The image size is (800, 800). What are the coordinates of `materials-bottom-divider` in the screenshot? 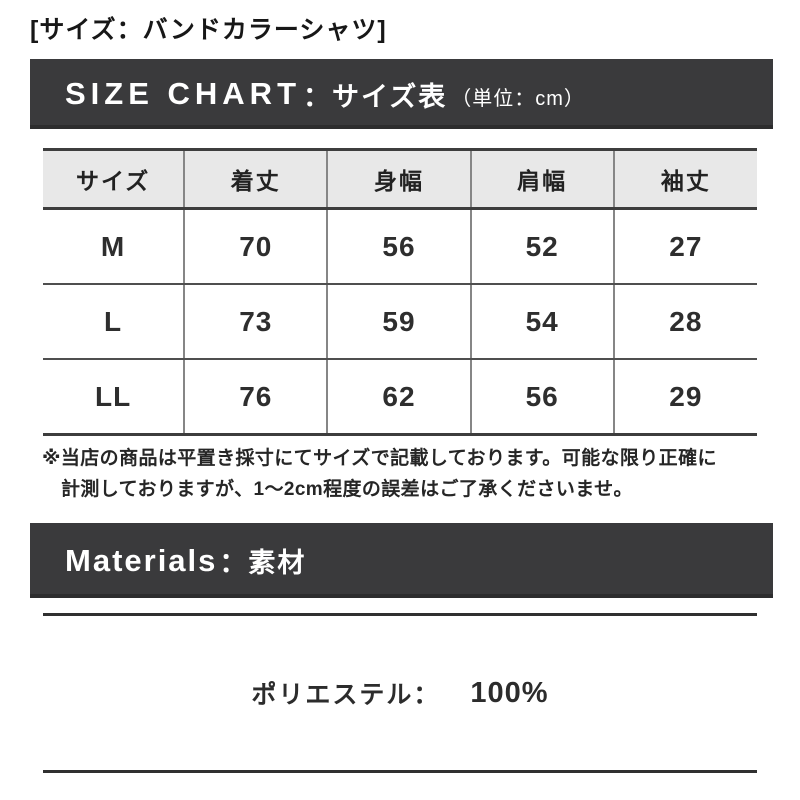 It's located at (400, 771).